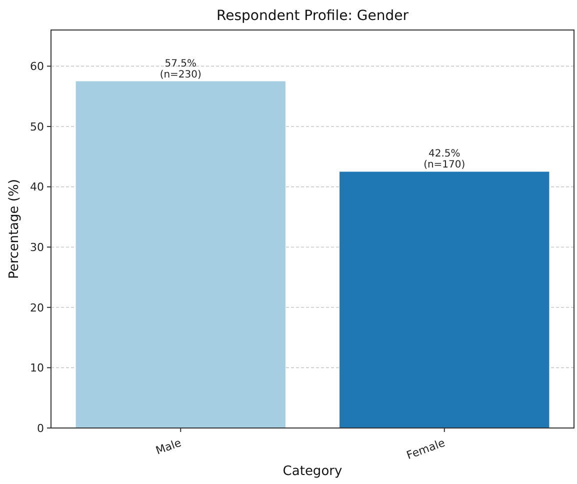  What do you see at coordinates (37, 368) in the screenshot?
I see `y-tick-label: 10` at bounding box center [37, 368].